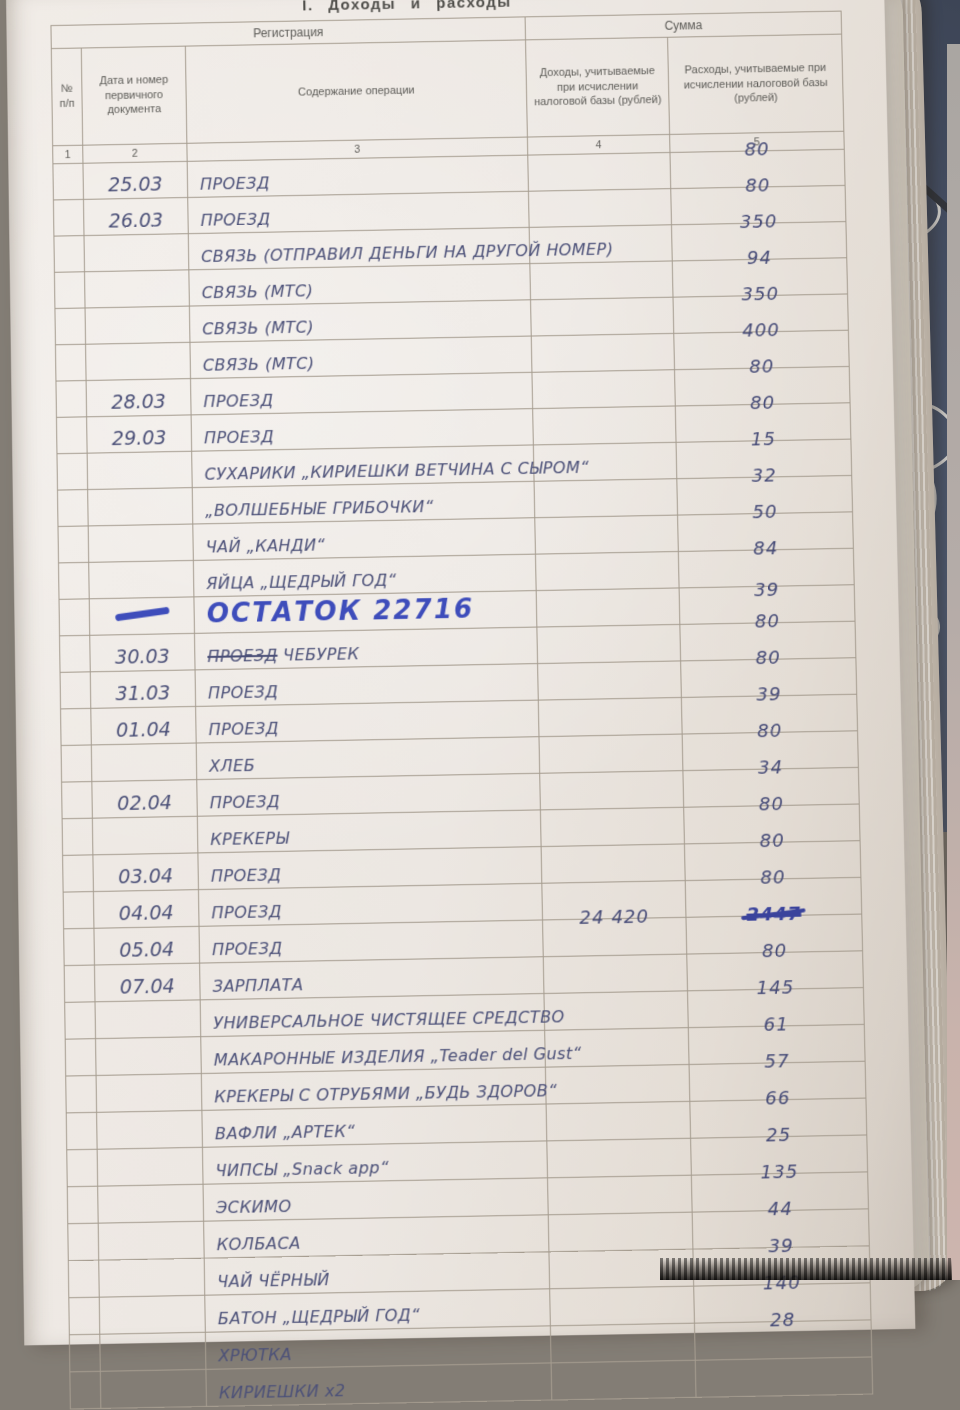  I want to click on description-cell: ОСТАТОК 22716, so click(365, 612).